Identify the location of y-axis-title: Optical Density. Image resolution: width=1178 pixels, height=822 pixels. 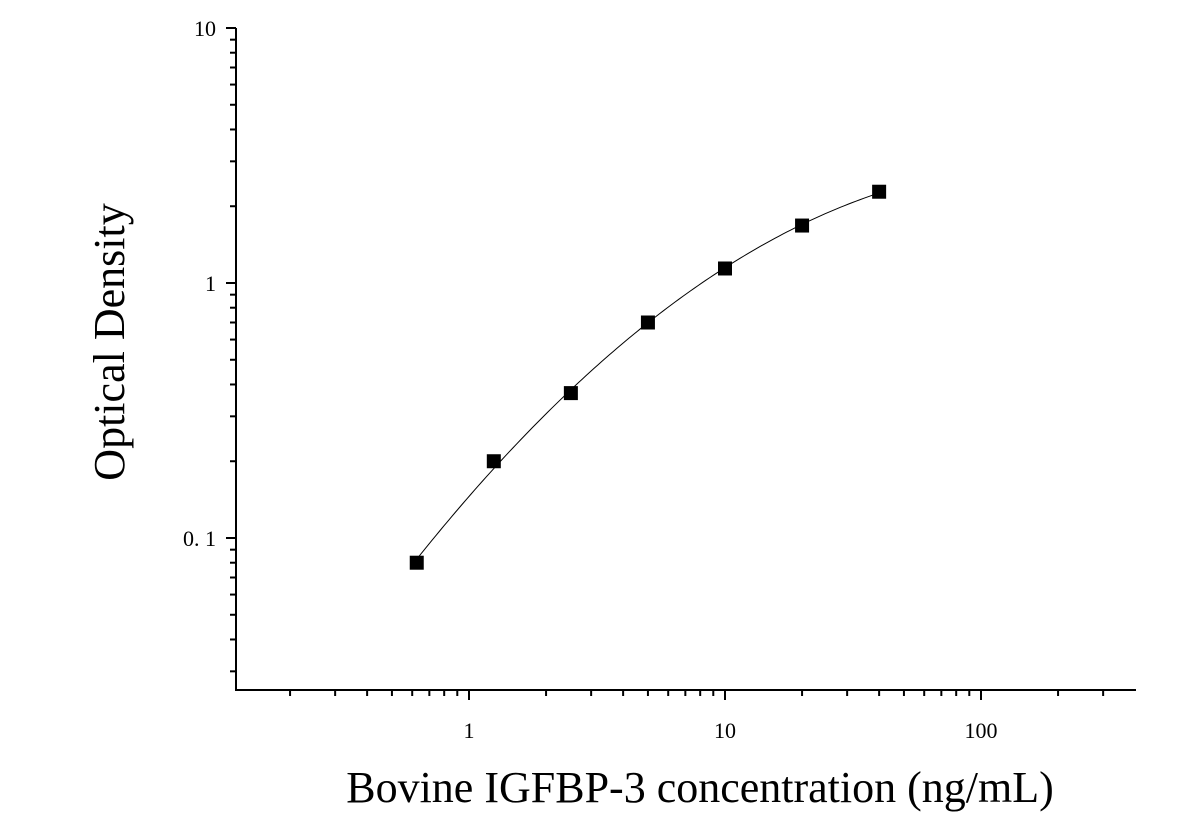
(109, 341).